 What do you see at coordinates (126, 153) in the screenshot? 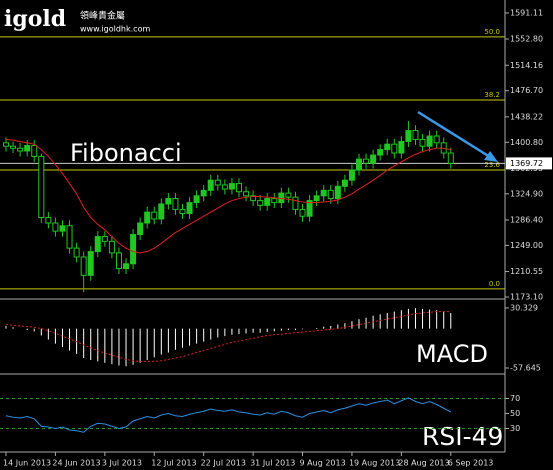
I see `annotation: Fibonacci` at bounding box center [126, 153].